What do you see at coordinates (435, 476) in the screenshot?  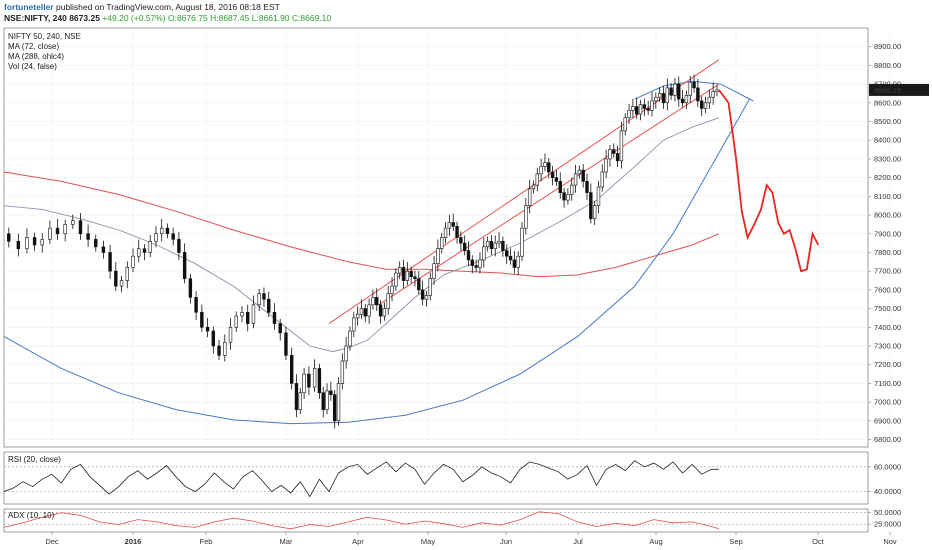 I see `rsi-pane: RSI (20, close)` at bounding box center [435, 476].